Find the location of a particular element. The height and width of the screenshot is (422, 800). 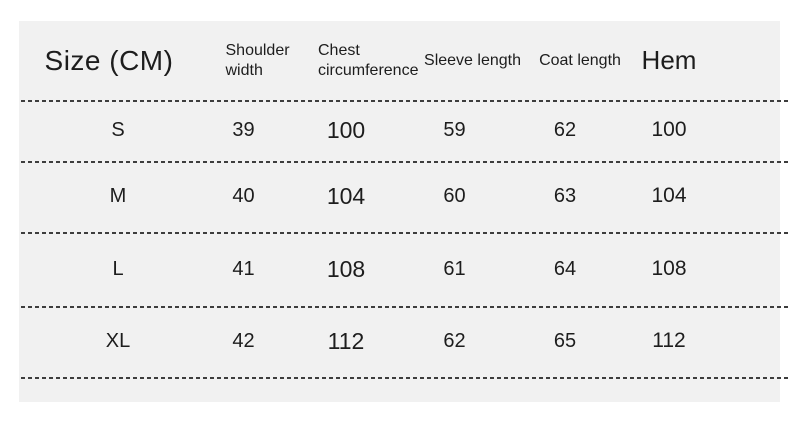

column-header-sleeve-length: Sleeve length is located at coordinates (467, 60).